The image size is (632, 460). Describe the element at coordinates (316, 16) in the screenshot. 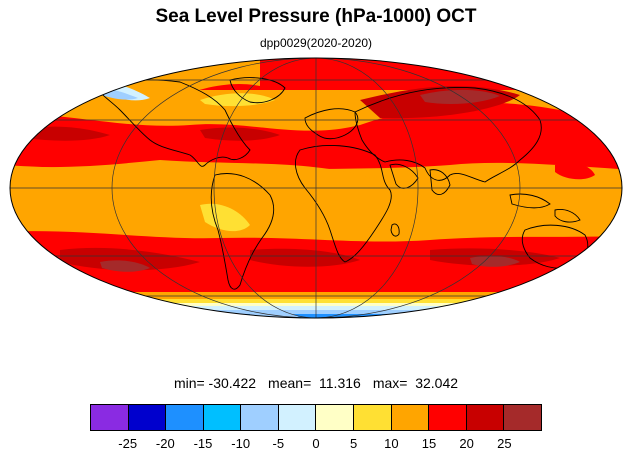

I see `chart-title: Sea Level Pressure (hPa-1000) OCT` at that location.